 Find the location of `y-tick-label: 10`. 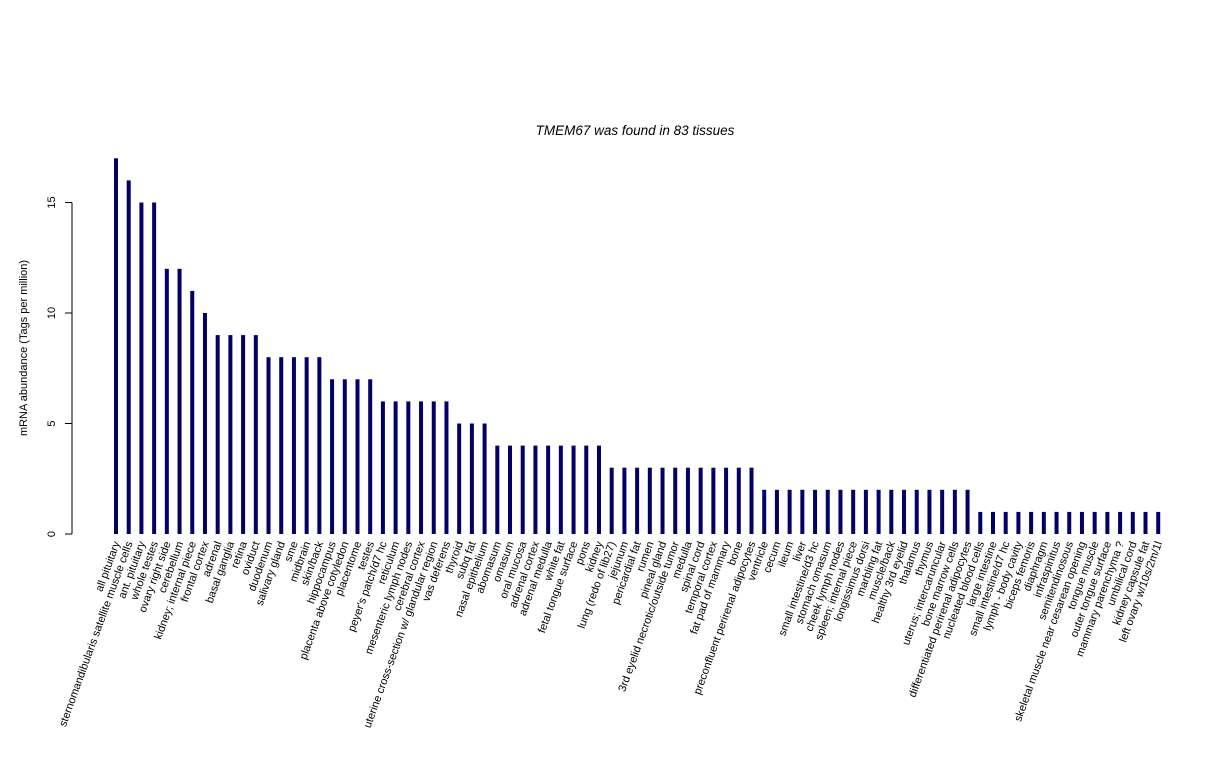

y-tick-label: 10 is located at coordinates (52, 313).